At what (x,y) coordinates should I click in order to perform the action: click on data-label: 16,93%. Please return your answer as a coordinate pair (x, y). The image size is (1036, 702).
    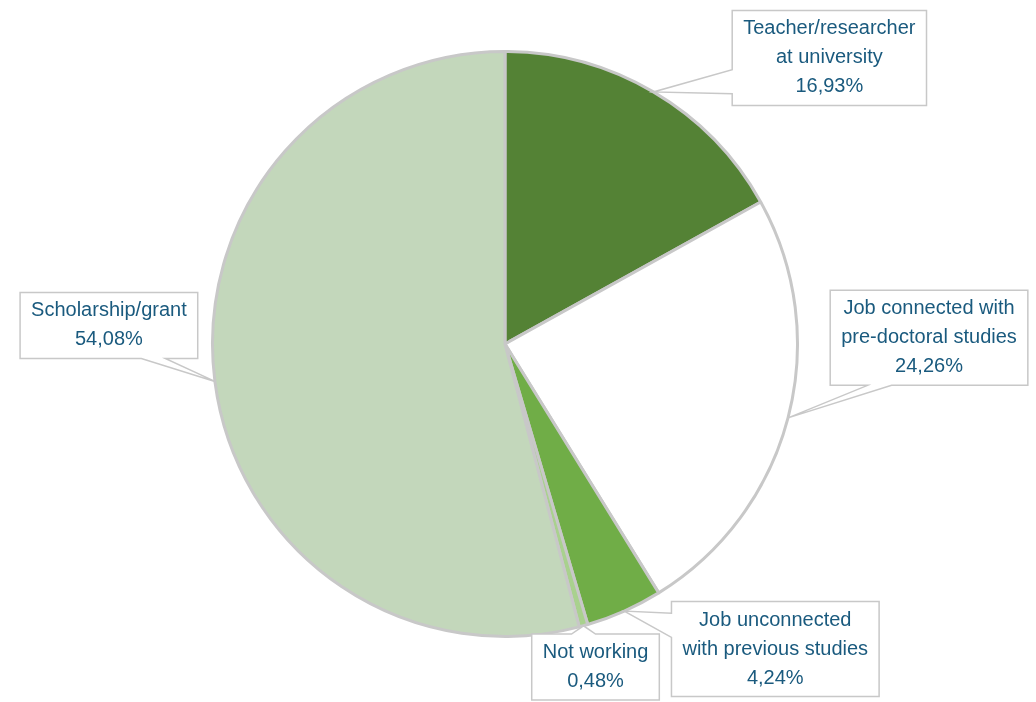
    Looking at the image, I should click on (829, 85).